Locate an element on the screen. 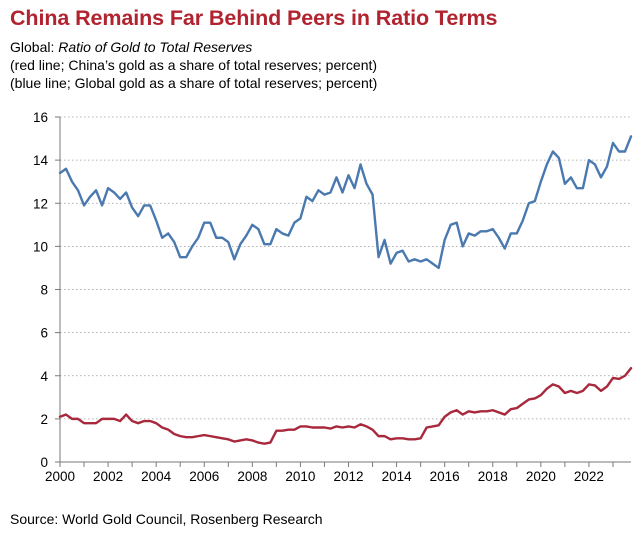 The width and height of the screenshot is (643, 535). x-tick-label: 2002 is located at coordinates (108, 476).